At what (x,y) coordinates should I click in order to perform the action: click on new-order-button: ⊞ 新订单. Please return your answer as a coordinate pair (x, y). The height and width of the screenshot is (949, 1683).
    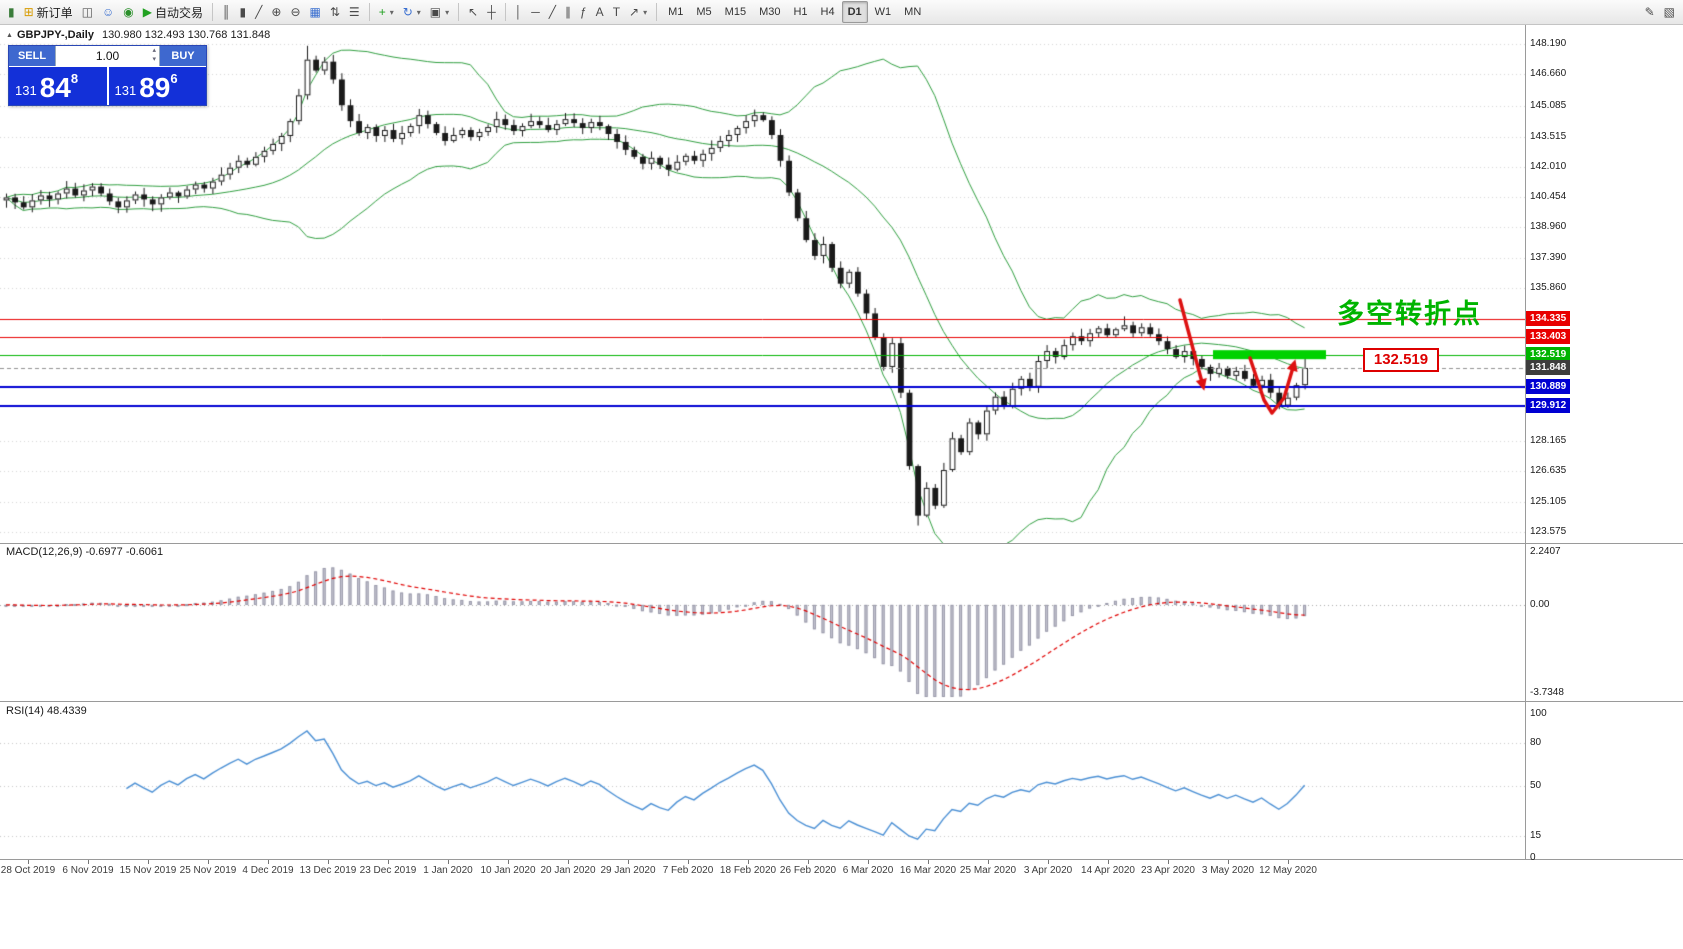
    Looking at the image, I should click on (48, 12).